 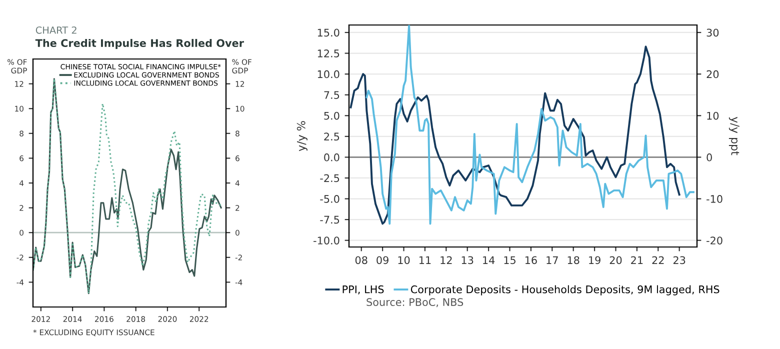 I want to click on y-tick-label: -2.5, so click(x=330, y=178).